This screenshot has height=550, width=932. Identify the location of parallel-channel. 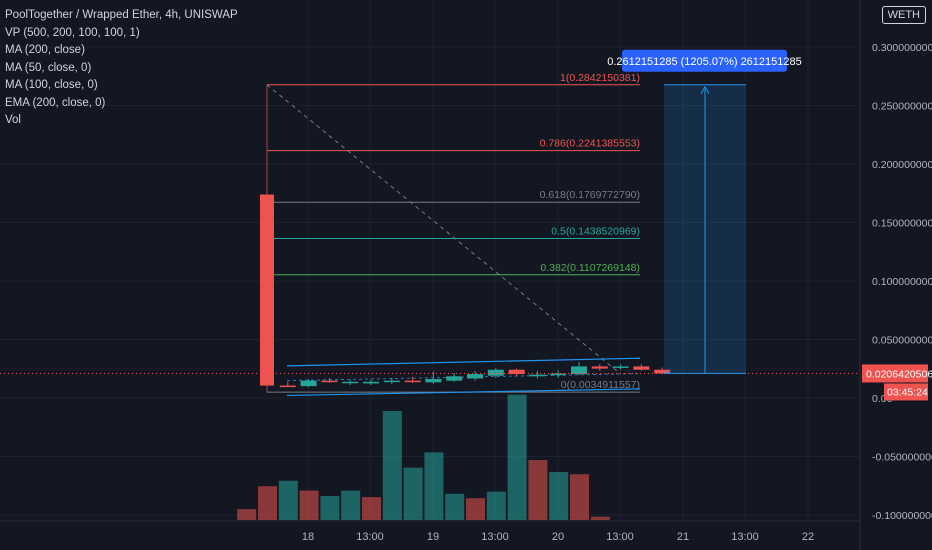
(463, 377).